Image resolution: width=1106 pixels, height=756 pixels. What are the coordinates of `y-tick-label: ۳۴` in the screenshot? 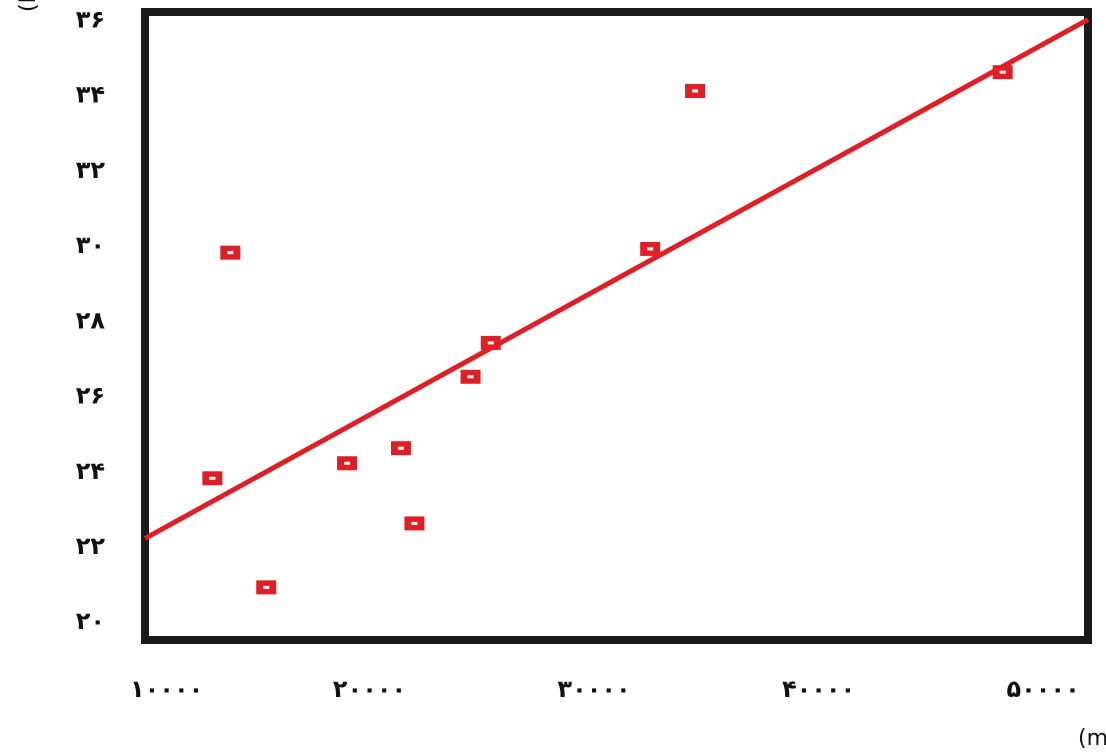 It's located at (90, 95).